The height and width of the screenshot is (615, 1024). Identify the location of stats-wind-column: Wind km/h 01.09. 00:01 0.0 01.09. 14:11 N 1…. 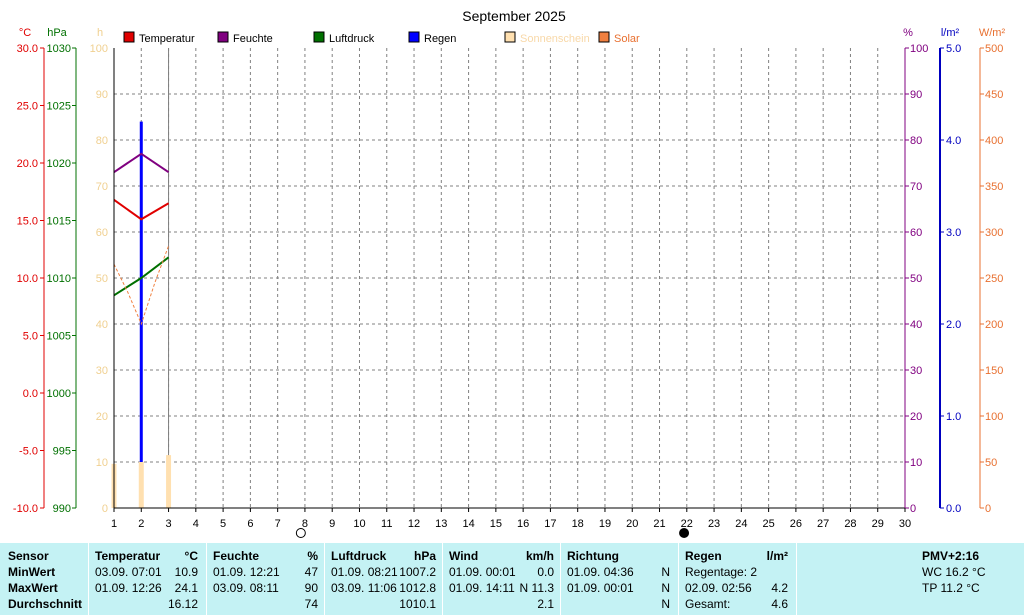
(501, 579).